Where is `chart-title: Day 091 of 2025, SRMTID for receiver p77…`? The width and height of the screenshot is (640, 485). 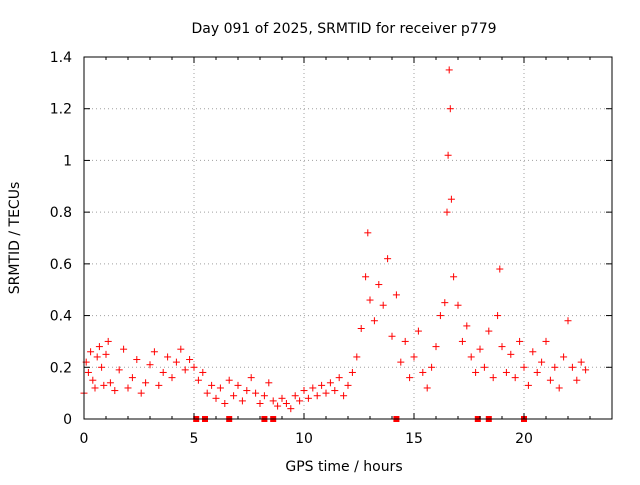 chart-title: Day 091 of 2025, SRMTID for receiver p77… is located at coordinates (343, 29).